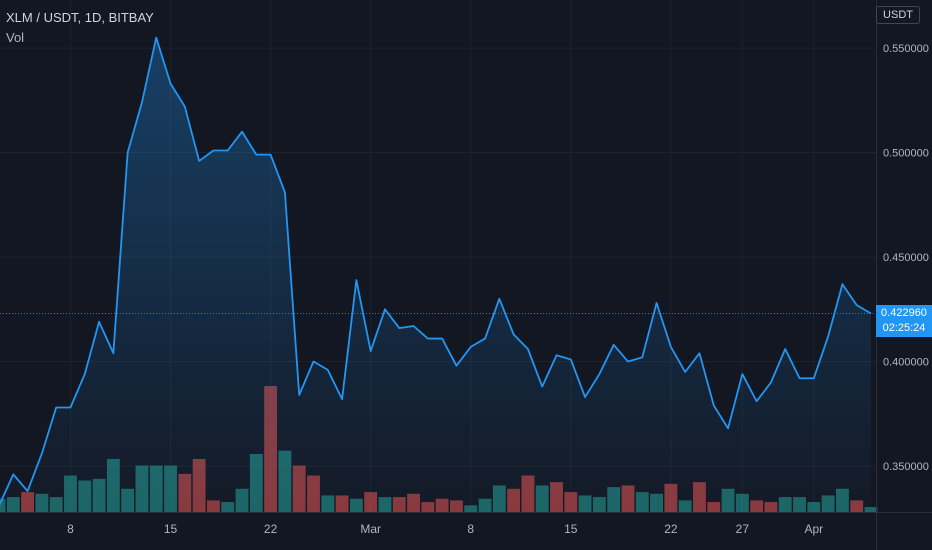 Image resolution: width=932 pixels, height=550 pixels. What do you see at coordinates (80, 17) in the screenshot?
I see `symbol-title: XLM / USDT, 1D, BITBAY` at bounding box center [80, 17].